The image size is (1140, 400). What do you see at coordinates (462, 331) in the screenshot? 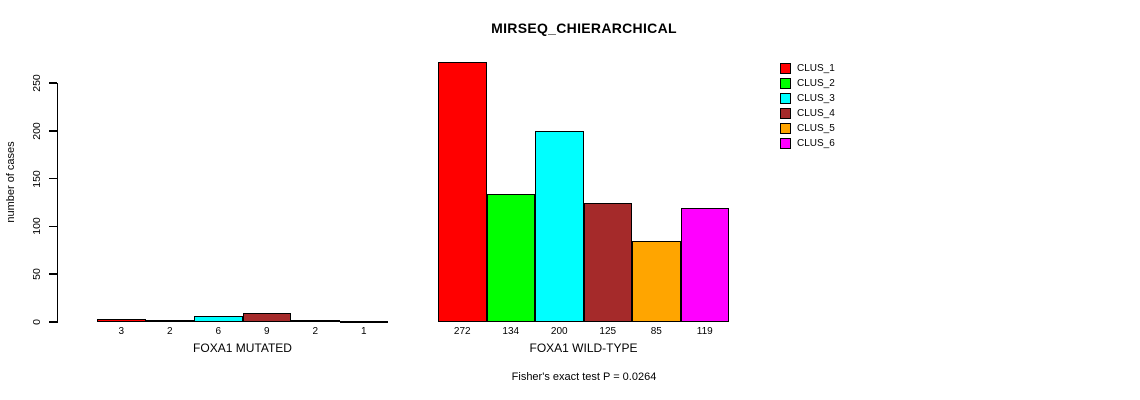
I see `bar-value-label: 272` at bounding box center [462, 331].